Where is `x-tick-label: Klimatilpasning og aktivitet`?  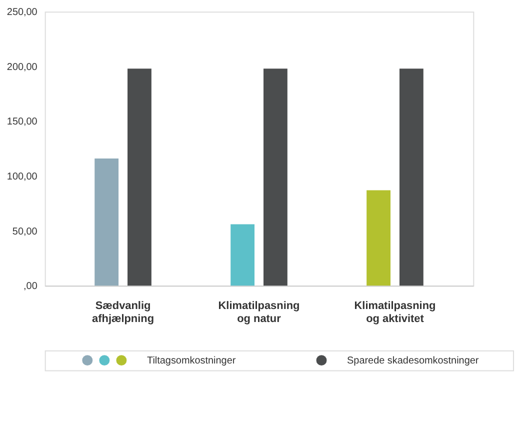 x-tick-label: Klimatilpasning og aktivitet is located at coordinates (395, 312).